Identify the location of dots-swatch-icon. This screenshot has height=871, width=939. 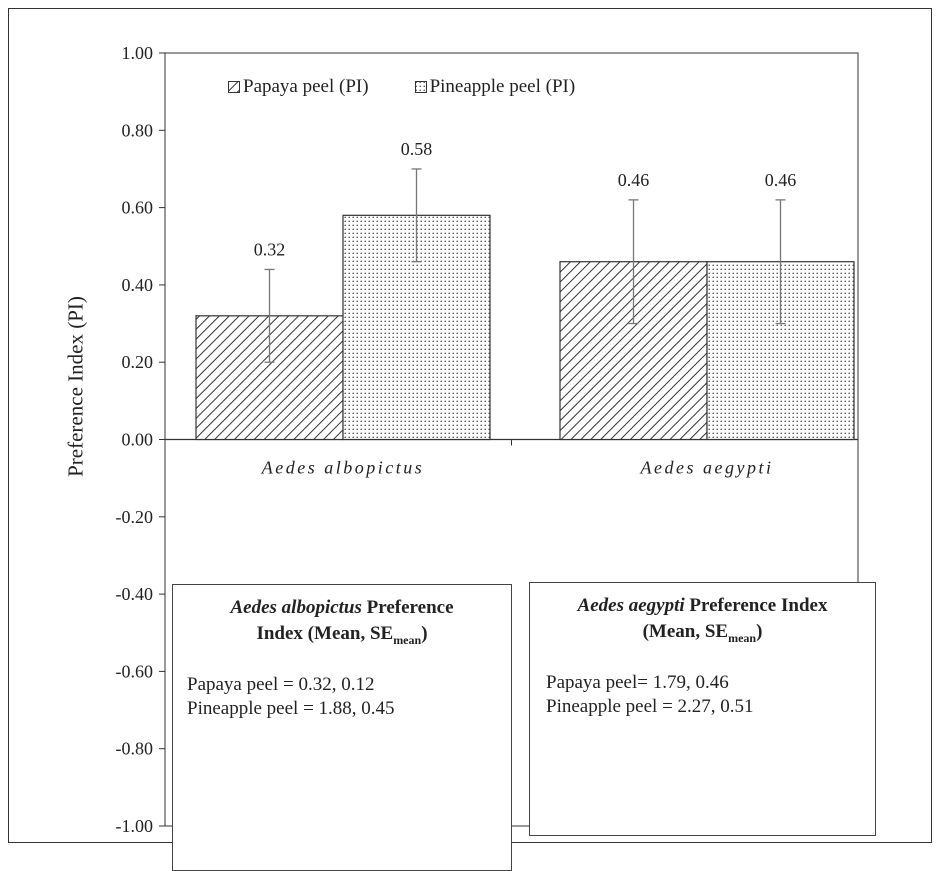
(420, 87).